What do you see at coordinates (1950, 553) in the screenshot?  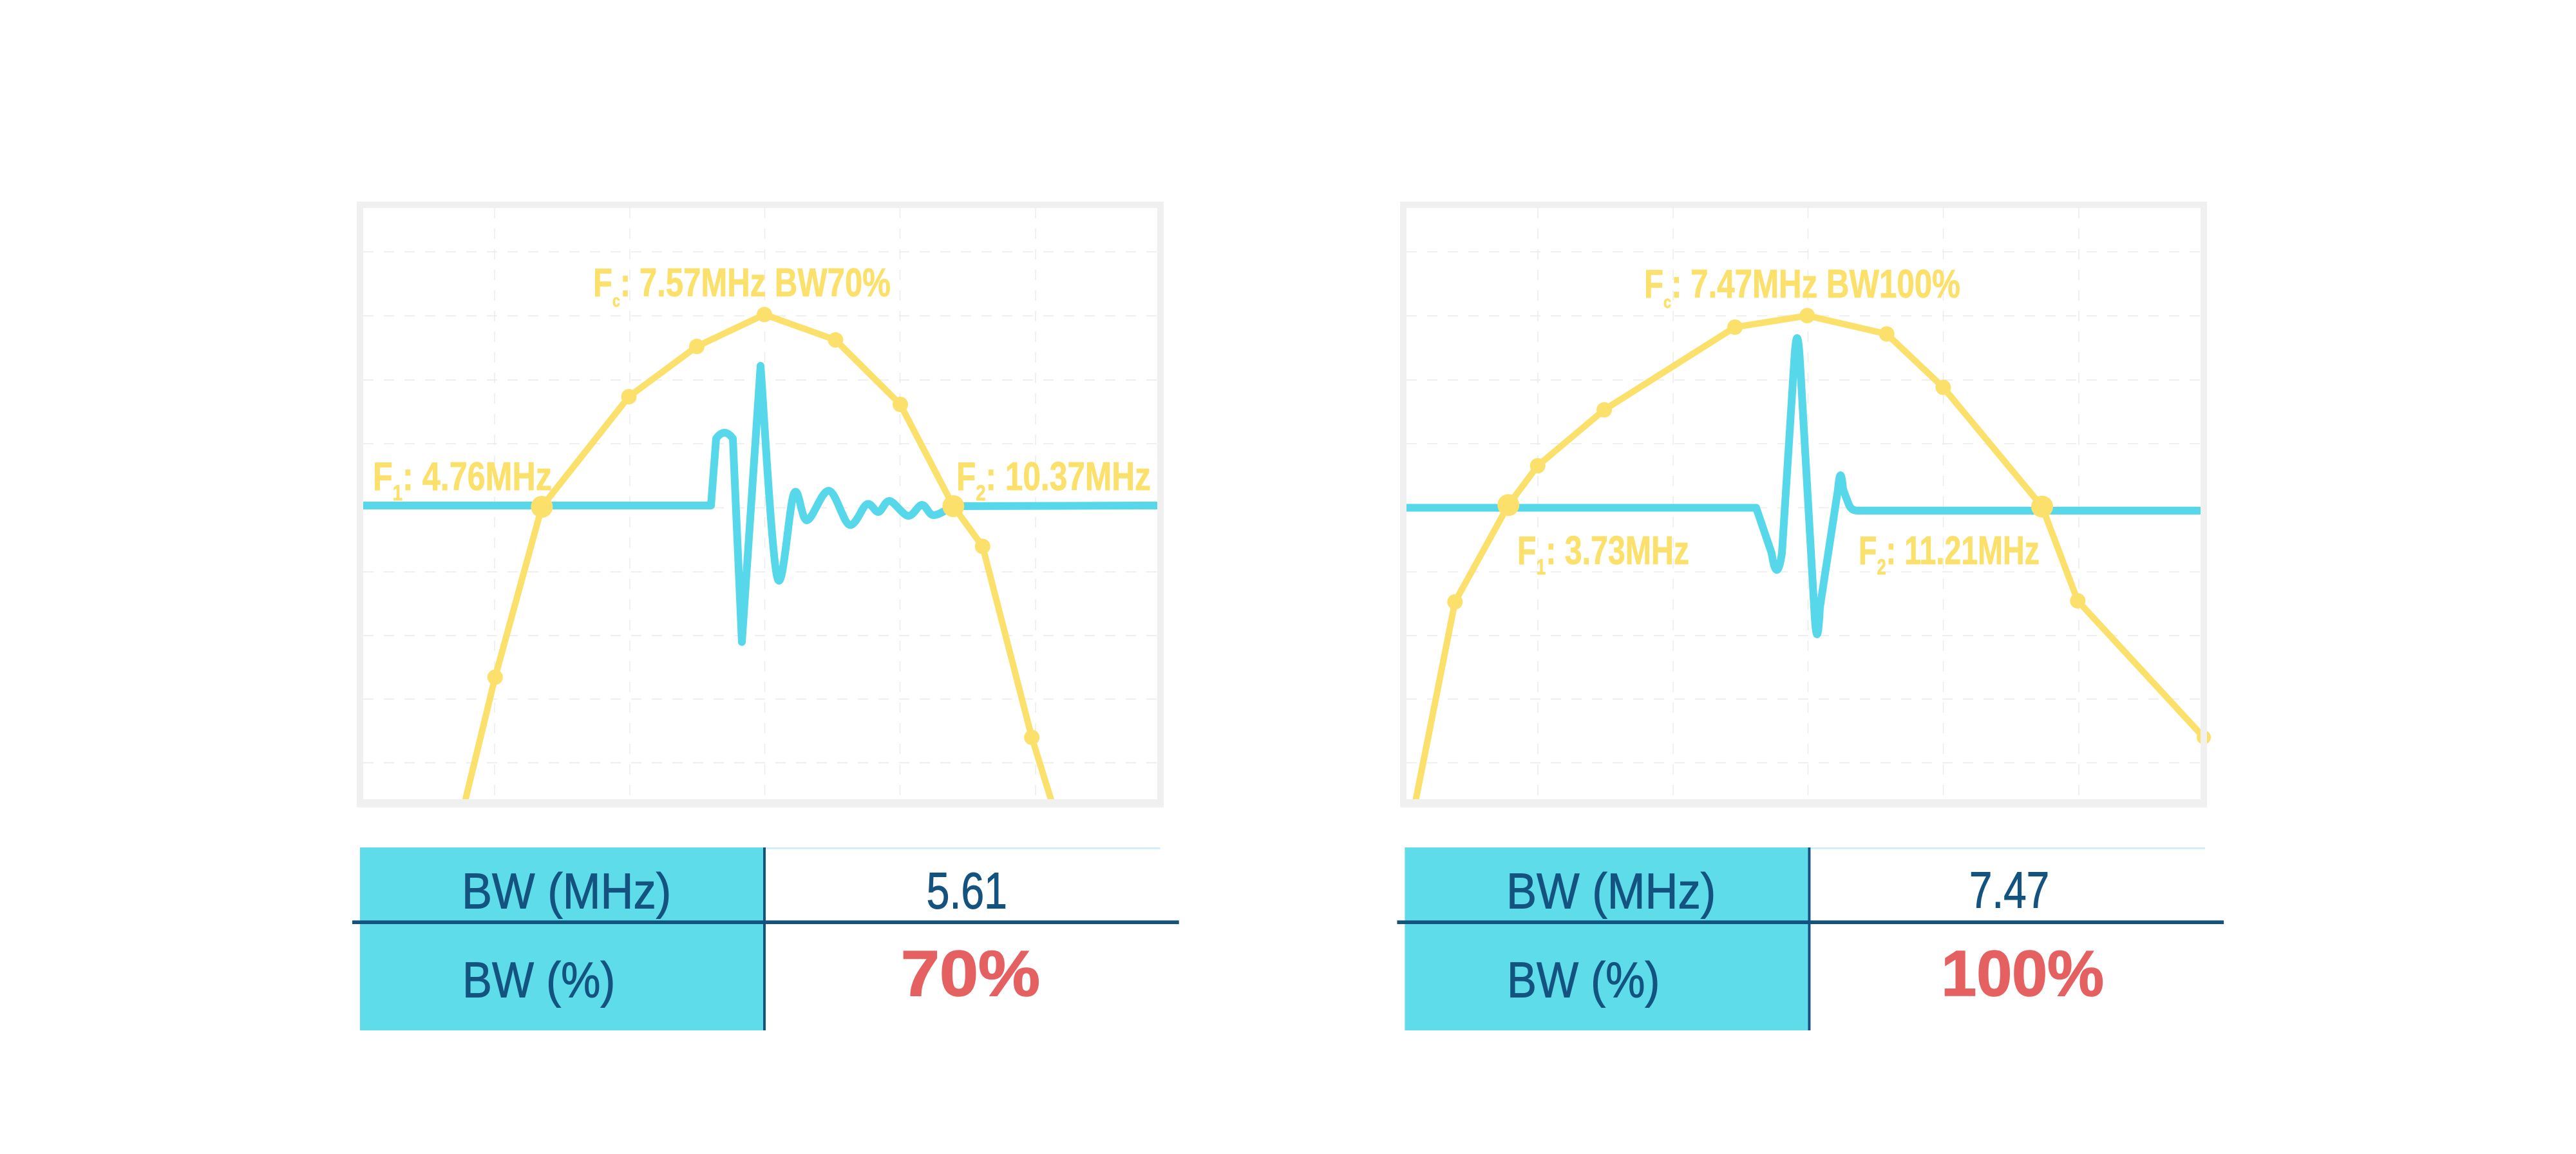 I see `svg-text: F2: 11.21MHz` at bounding box center [1950, 553].